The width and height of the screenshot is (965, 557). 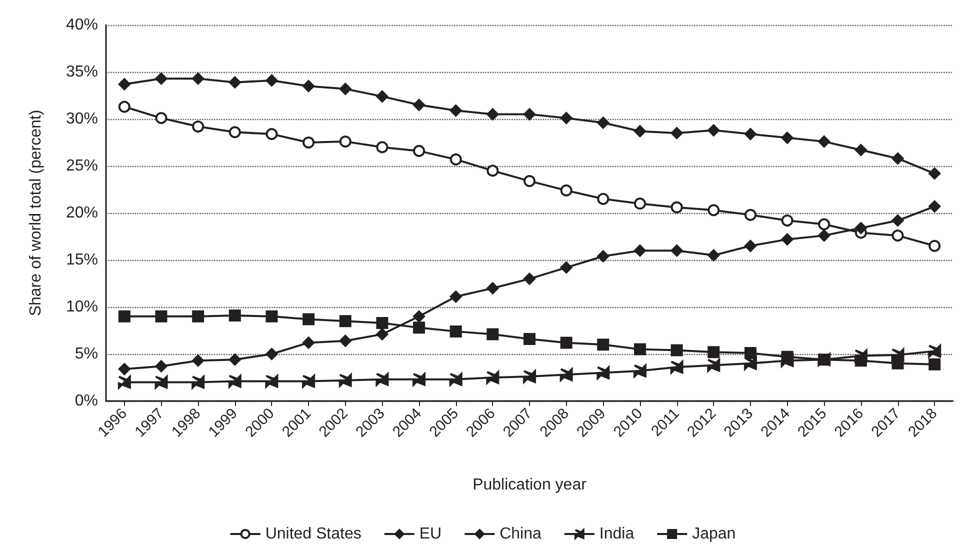 I want to click on legend-label: Japan, so click(x=714, y=534).